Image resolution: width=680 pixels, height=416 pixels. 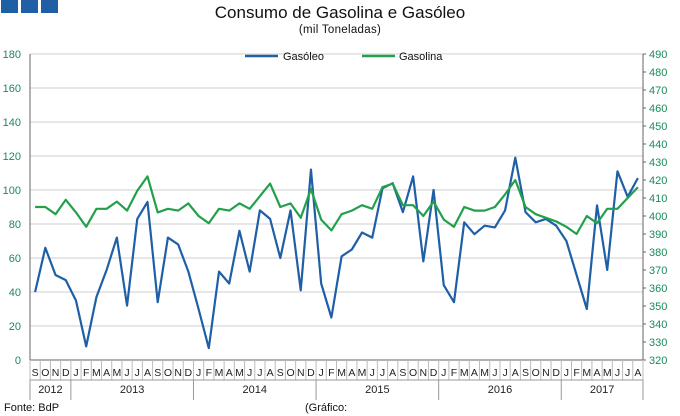 I want to click on year-label: 2012, so click(x=50, y=390).